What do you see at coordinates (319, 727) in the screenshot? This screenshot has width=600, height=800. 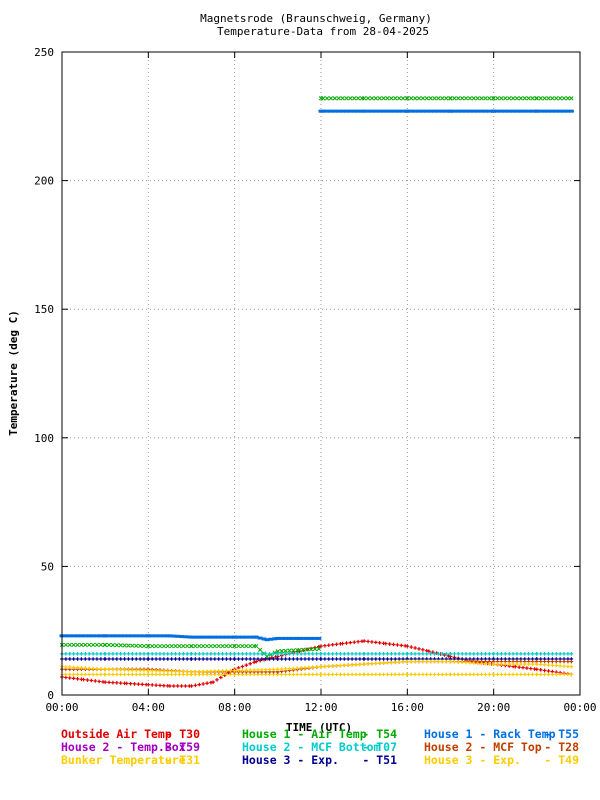 I see `x-axis-label: TIME (UTC)` at bounding box center [319, 727].